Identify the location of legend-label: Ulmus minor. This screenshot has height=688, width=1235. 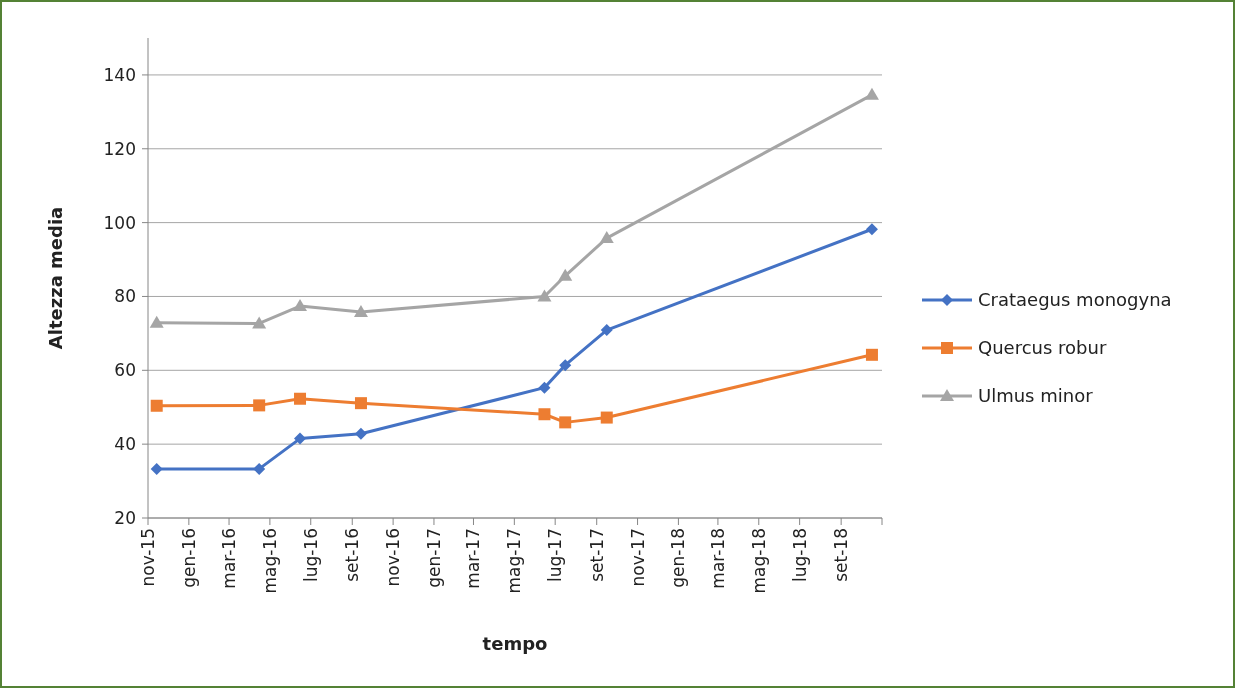
(1036, 396).